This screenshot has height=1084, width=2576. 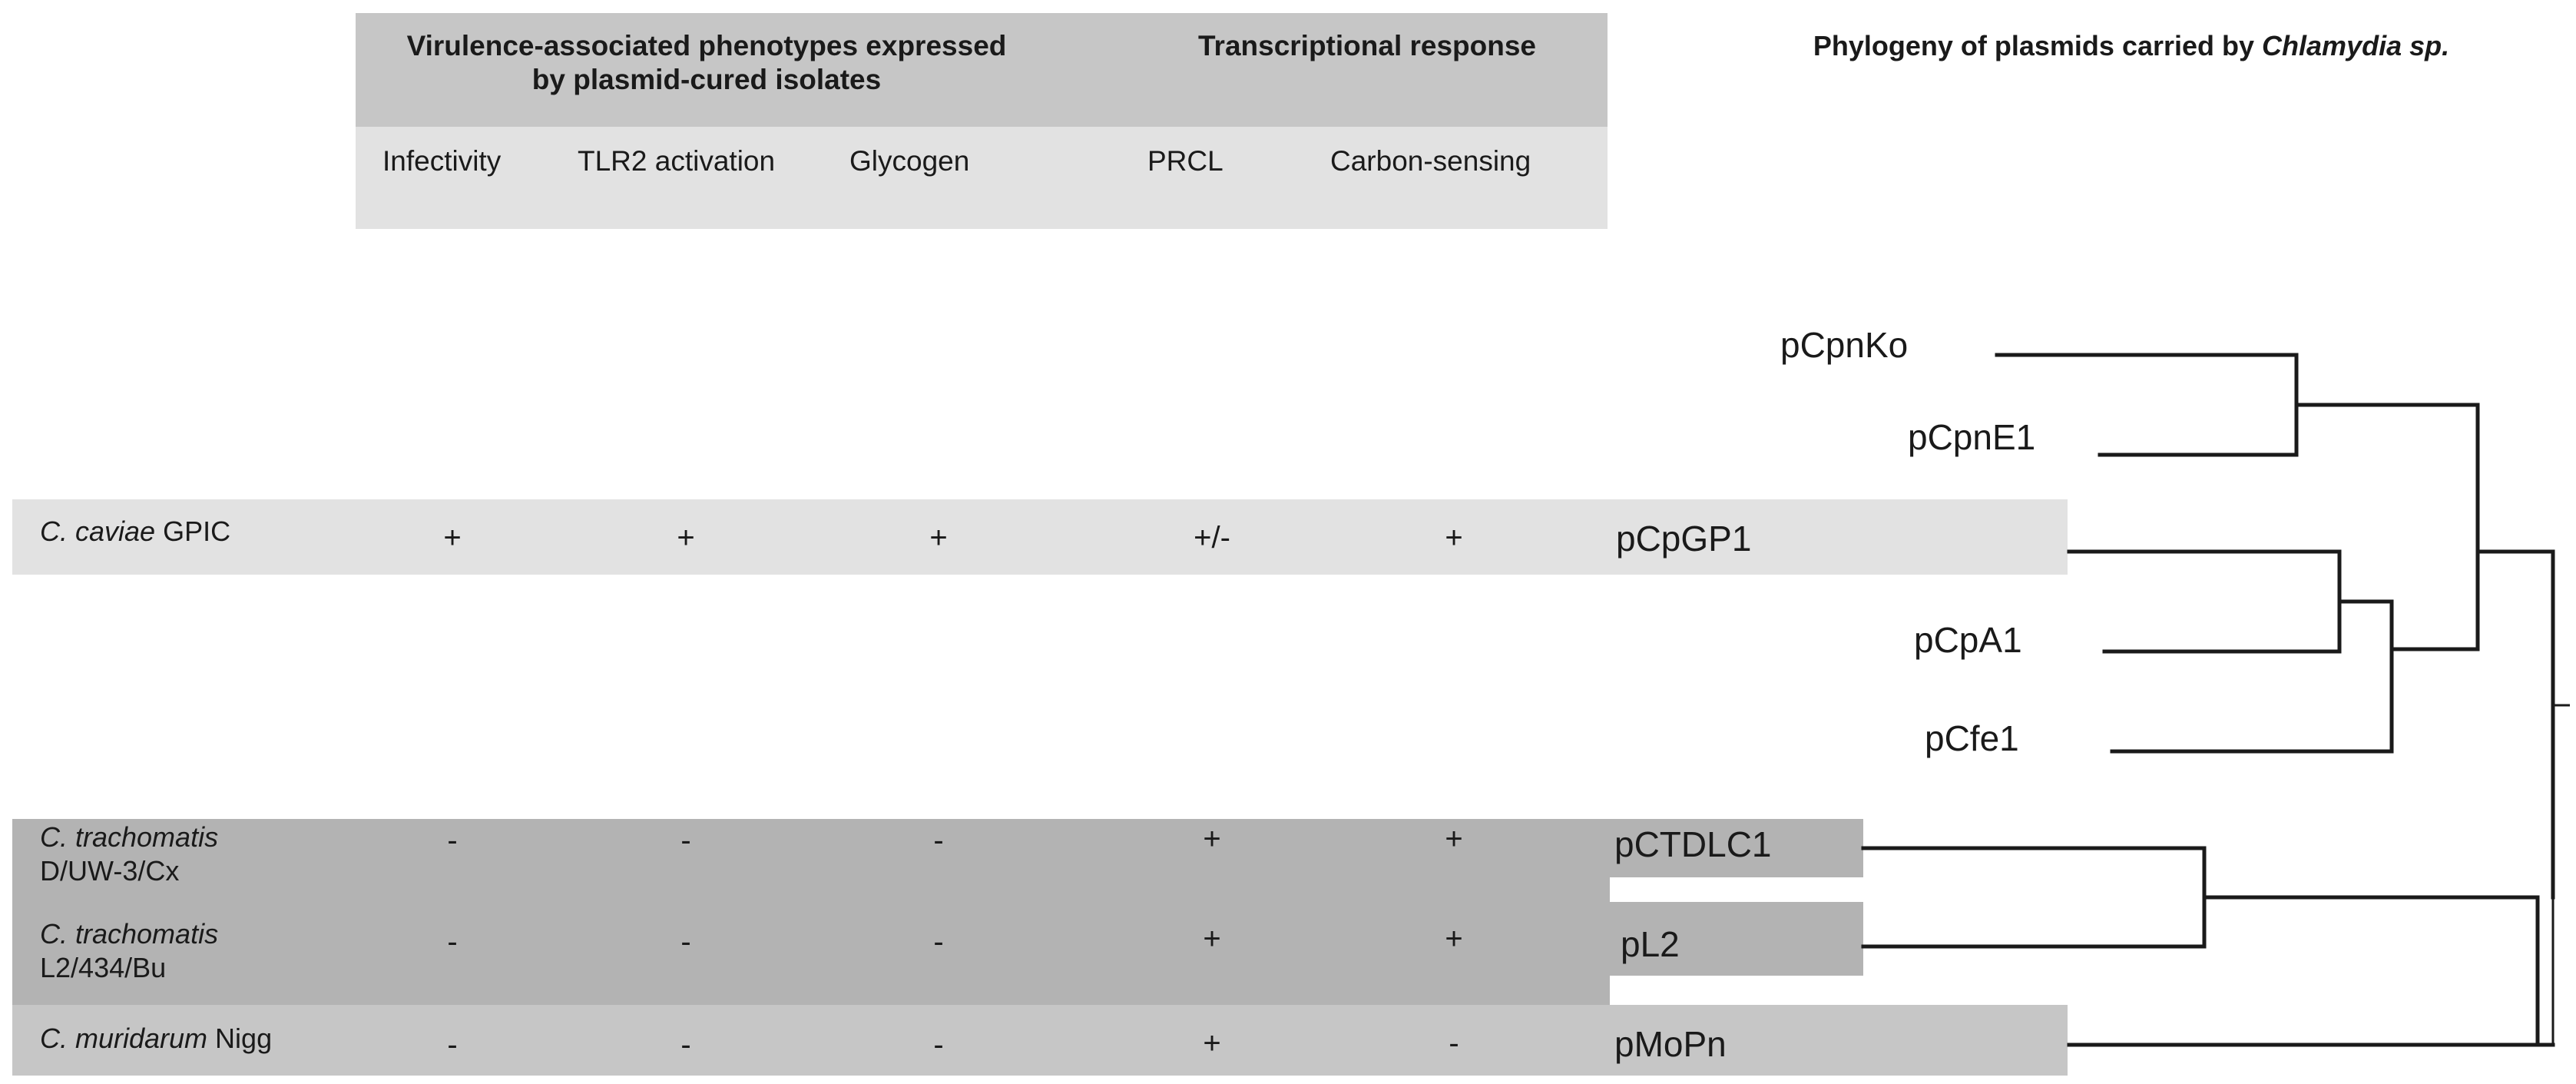 I want to click on cell-muridarum-infectivity: -, so click(x=453, y=1045).